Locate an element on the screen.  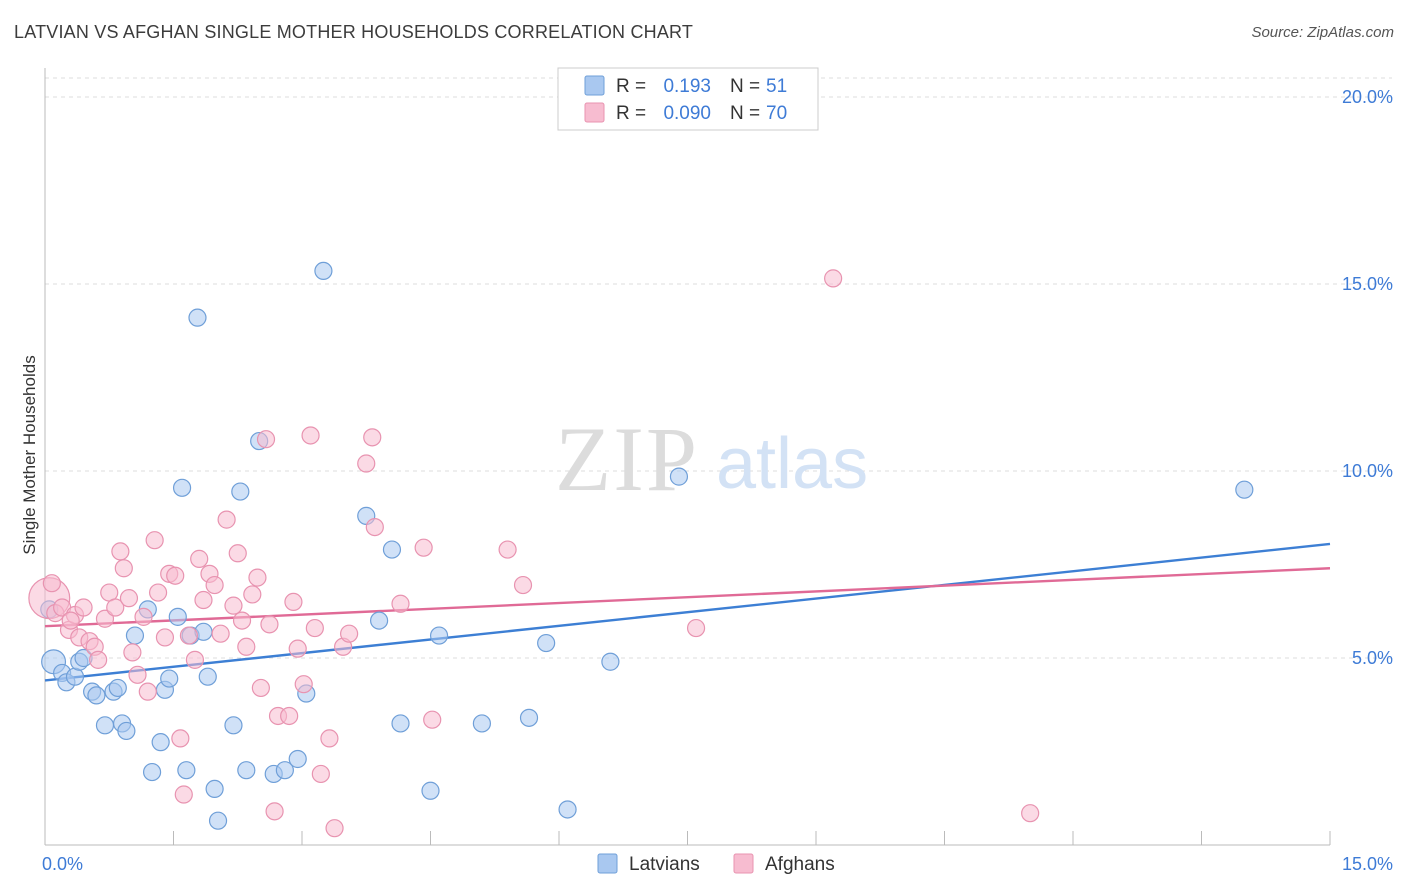
legend-r-value: 0.193 is located at coordinates (687, 86).